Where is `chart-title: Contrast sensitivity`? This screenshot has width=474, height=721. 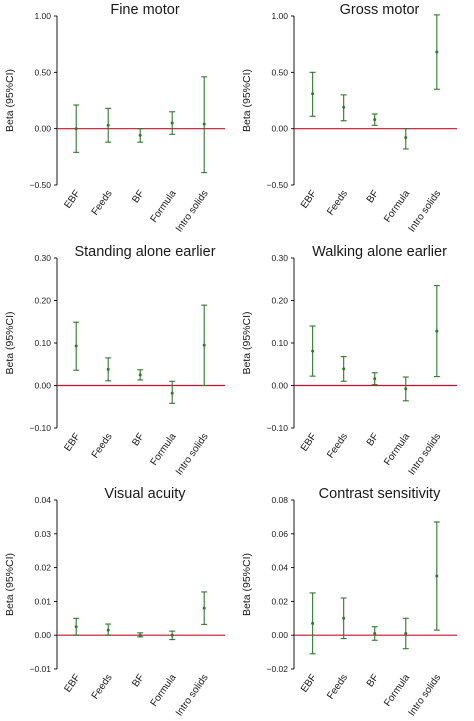 chart-title: Contrast sensitivity is located at coordinates (380, 494).